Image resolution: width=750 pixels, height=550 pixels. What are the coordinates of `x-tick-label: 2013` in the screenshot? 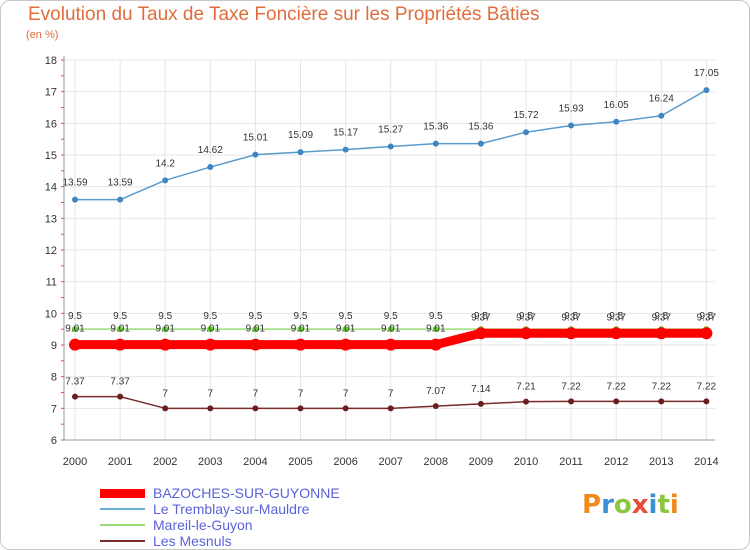 It's located at (661, 462).